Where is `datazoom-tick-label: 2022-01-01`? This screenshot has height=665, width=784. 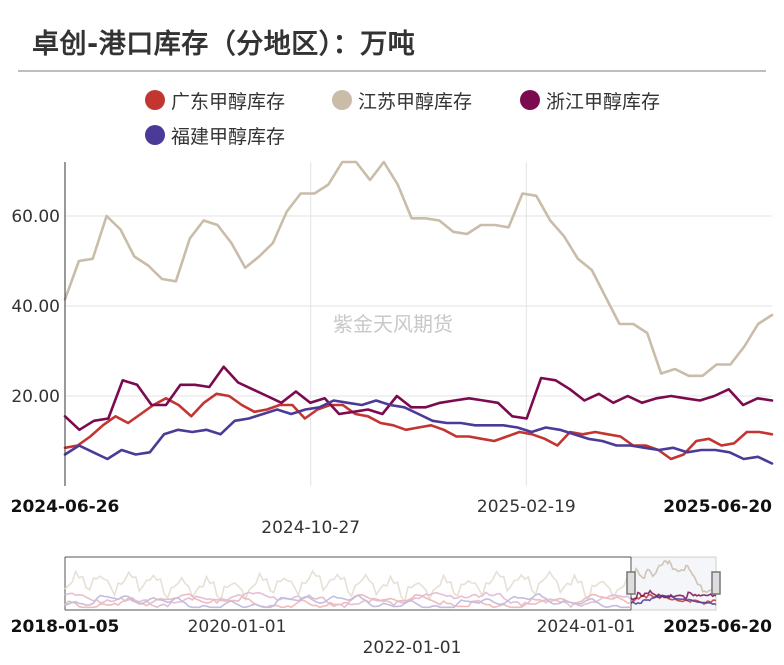 datazoom-tick-label: 2022-01-01 is located at coordinates (412, 648).